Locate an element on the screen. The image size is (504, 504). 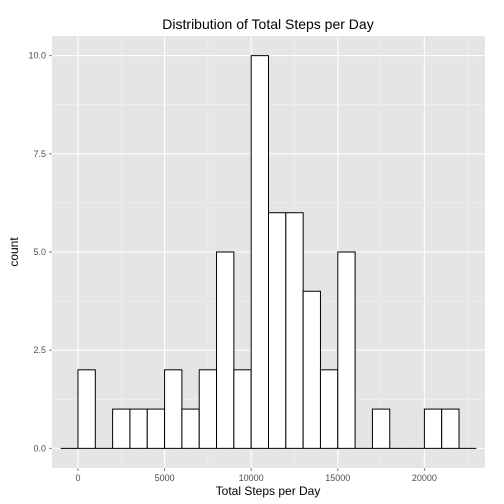
y-axis-title: count is located at coordinates (14, 252).